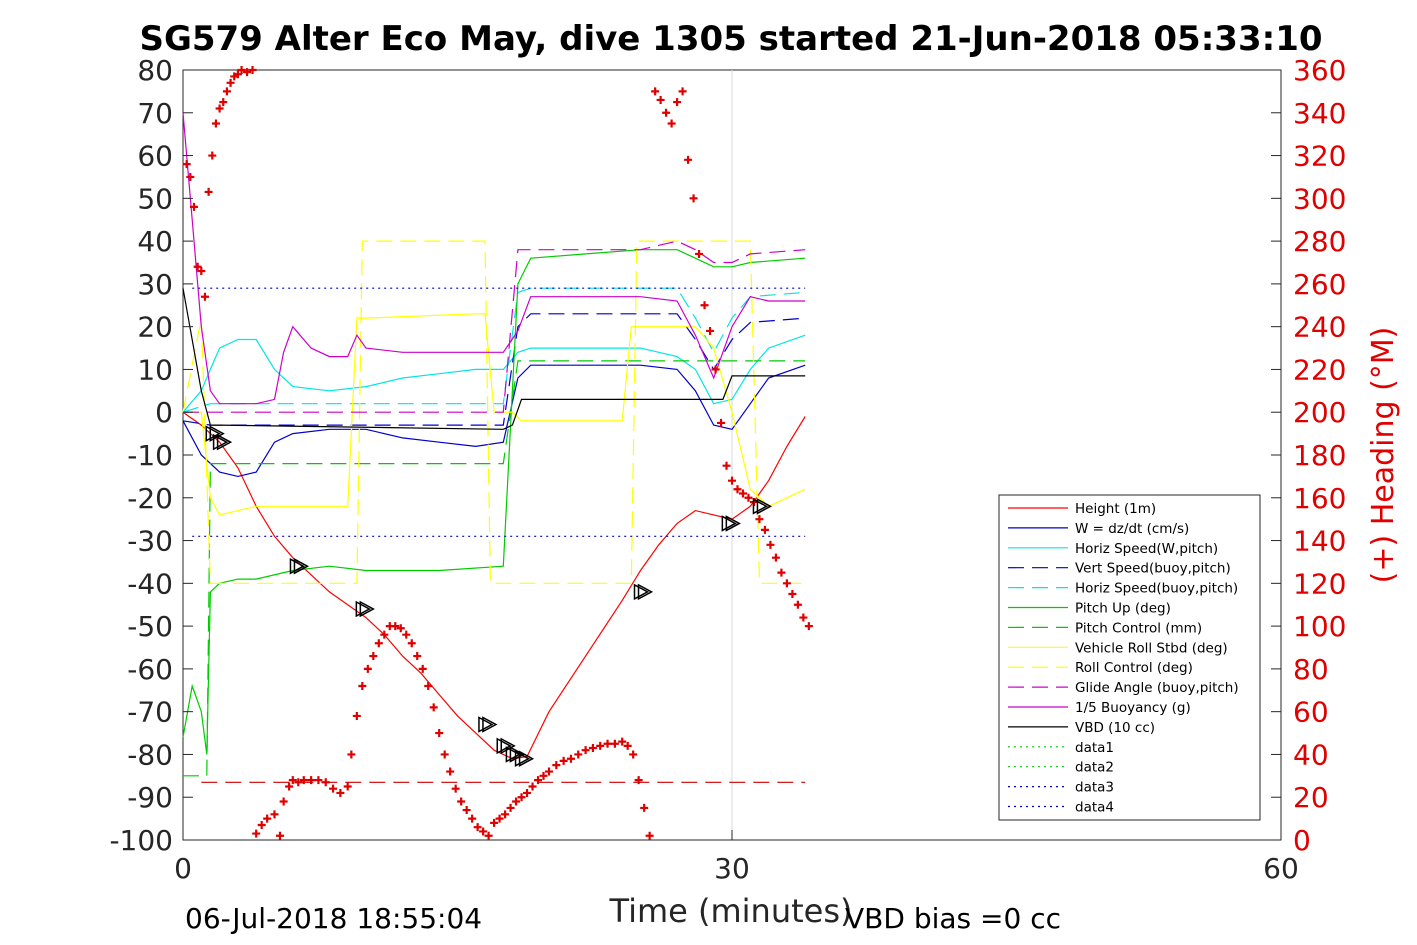 The image size is (1417, 945). Describe the element at coordinates (183, 868) in the screenshot. I see `x-tick-label: 0` at that location.